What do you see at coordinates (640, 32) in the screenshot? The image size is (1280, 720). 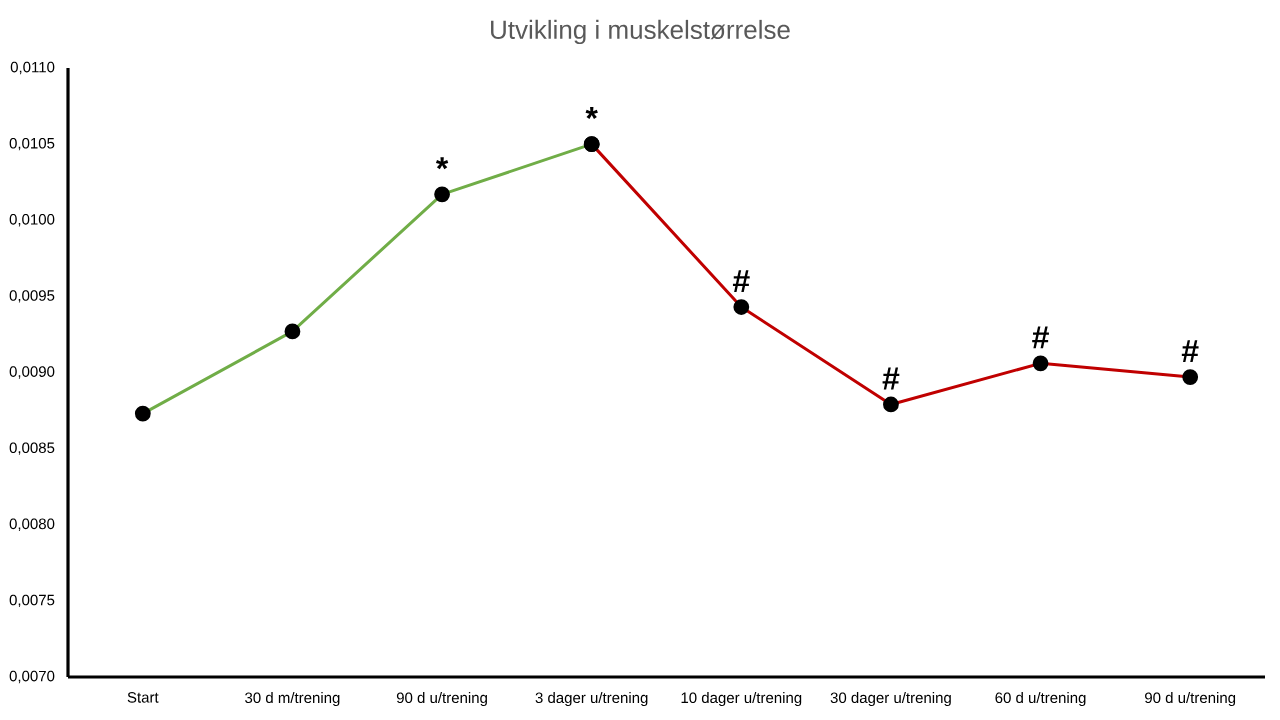 I see `chart-title: Utvikling i muskelstørrelse` at bounding box center [640, 32].